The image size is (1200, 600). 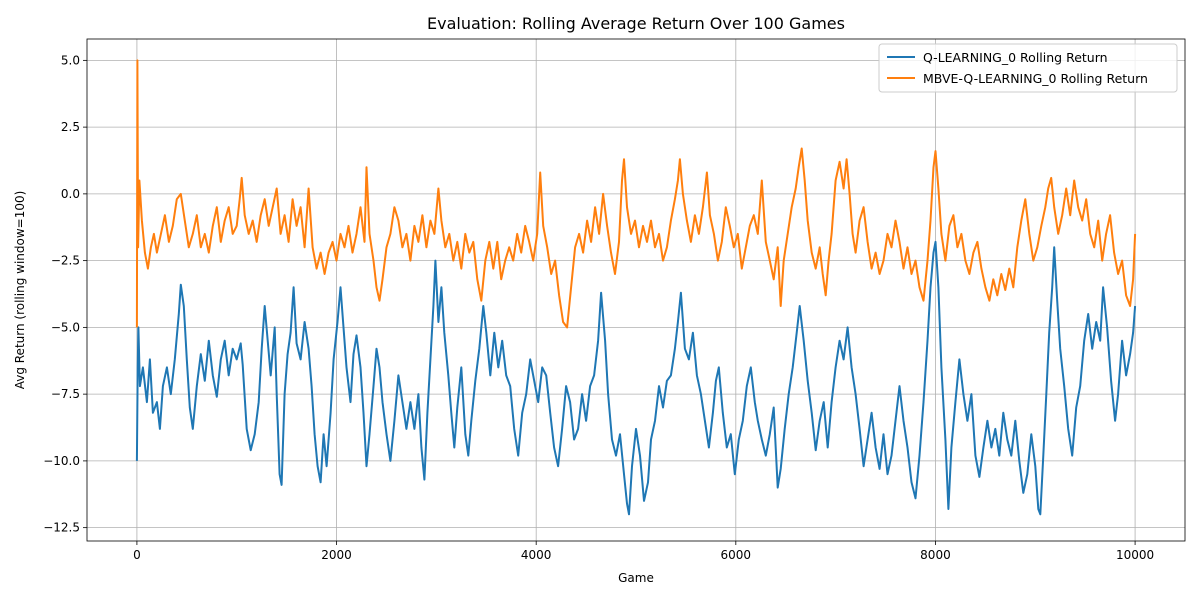 I want to click on y-axis-label: Avg Return (rolling window=100), so click(x=20, y=290).